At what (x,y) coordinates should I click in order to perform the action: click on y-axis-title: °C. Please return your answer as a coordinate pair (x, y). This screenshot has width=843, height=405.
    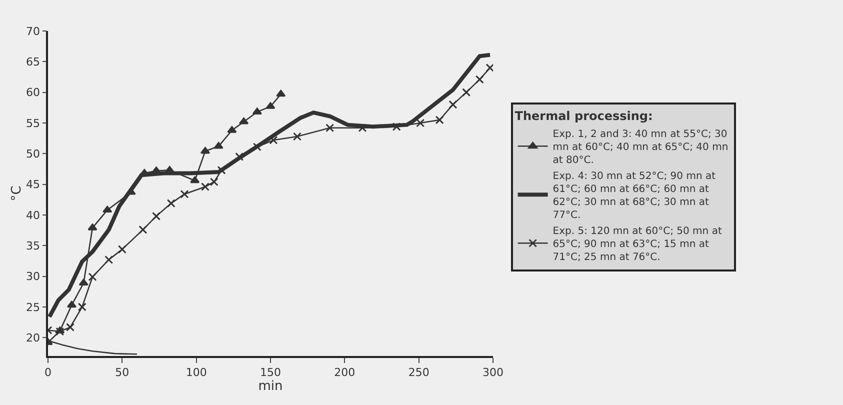
    Looking at the image, I should click on (17, 194).